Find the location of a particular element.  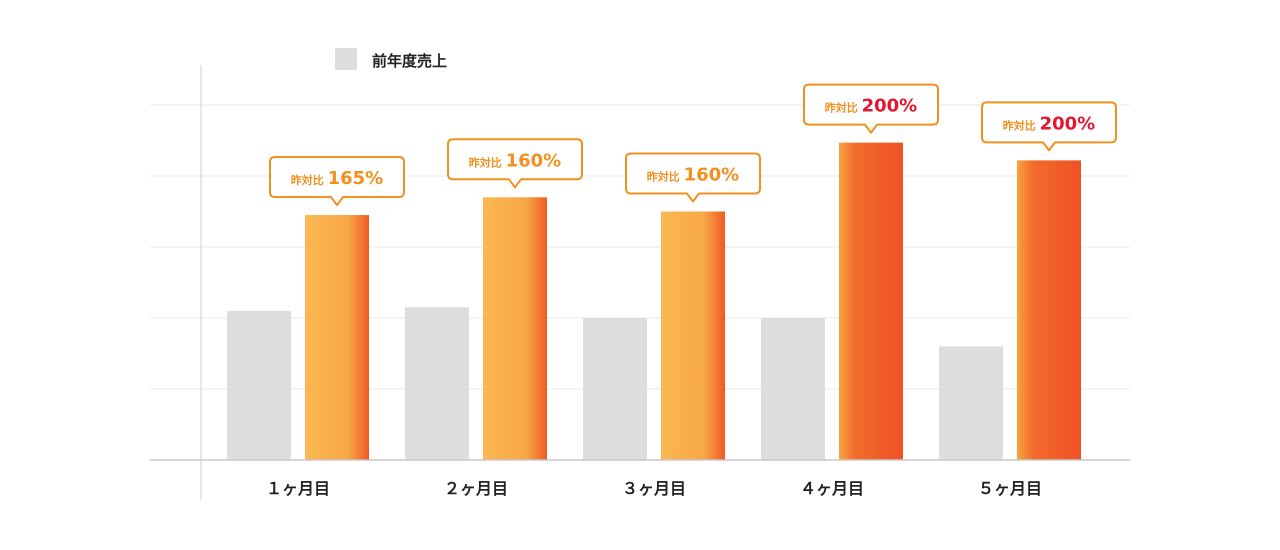

category-label: ５ヶ月目 is located at coordinates (1010, 488).